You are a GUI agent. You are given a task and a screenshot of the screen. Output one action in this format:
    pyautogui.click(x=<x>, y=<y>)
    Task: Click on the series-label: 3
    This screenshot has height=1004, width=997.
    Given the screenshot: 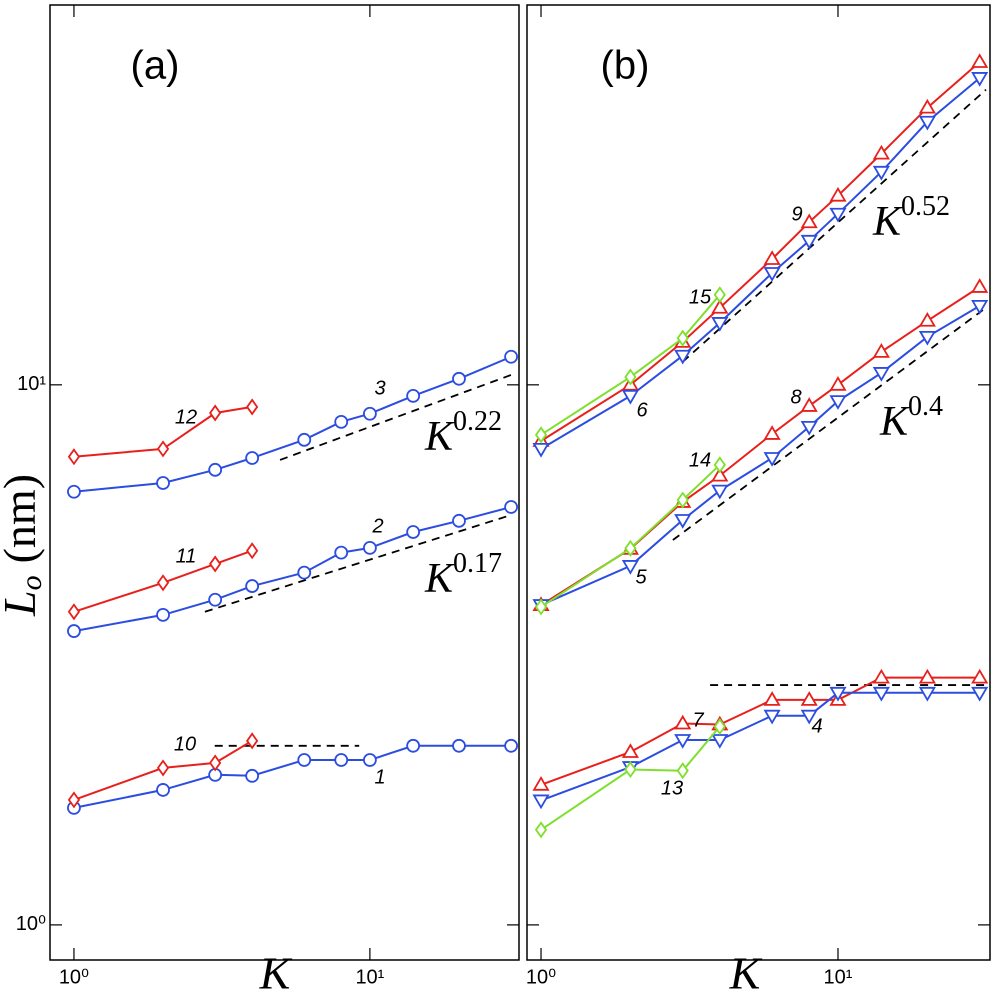 What is the action you would take?
    pyautogui.click(x=379, y=388)
    